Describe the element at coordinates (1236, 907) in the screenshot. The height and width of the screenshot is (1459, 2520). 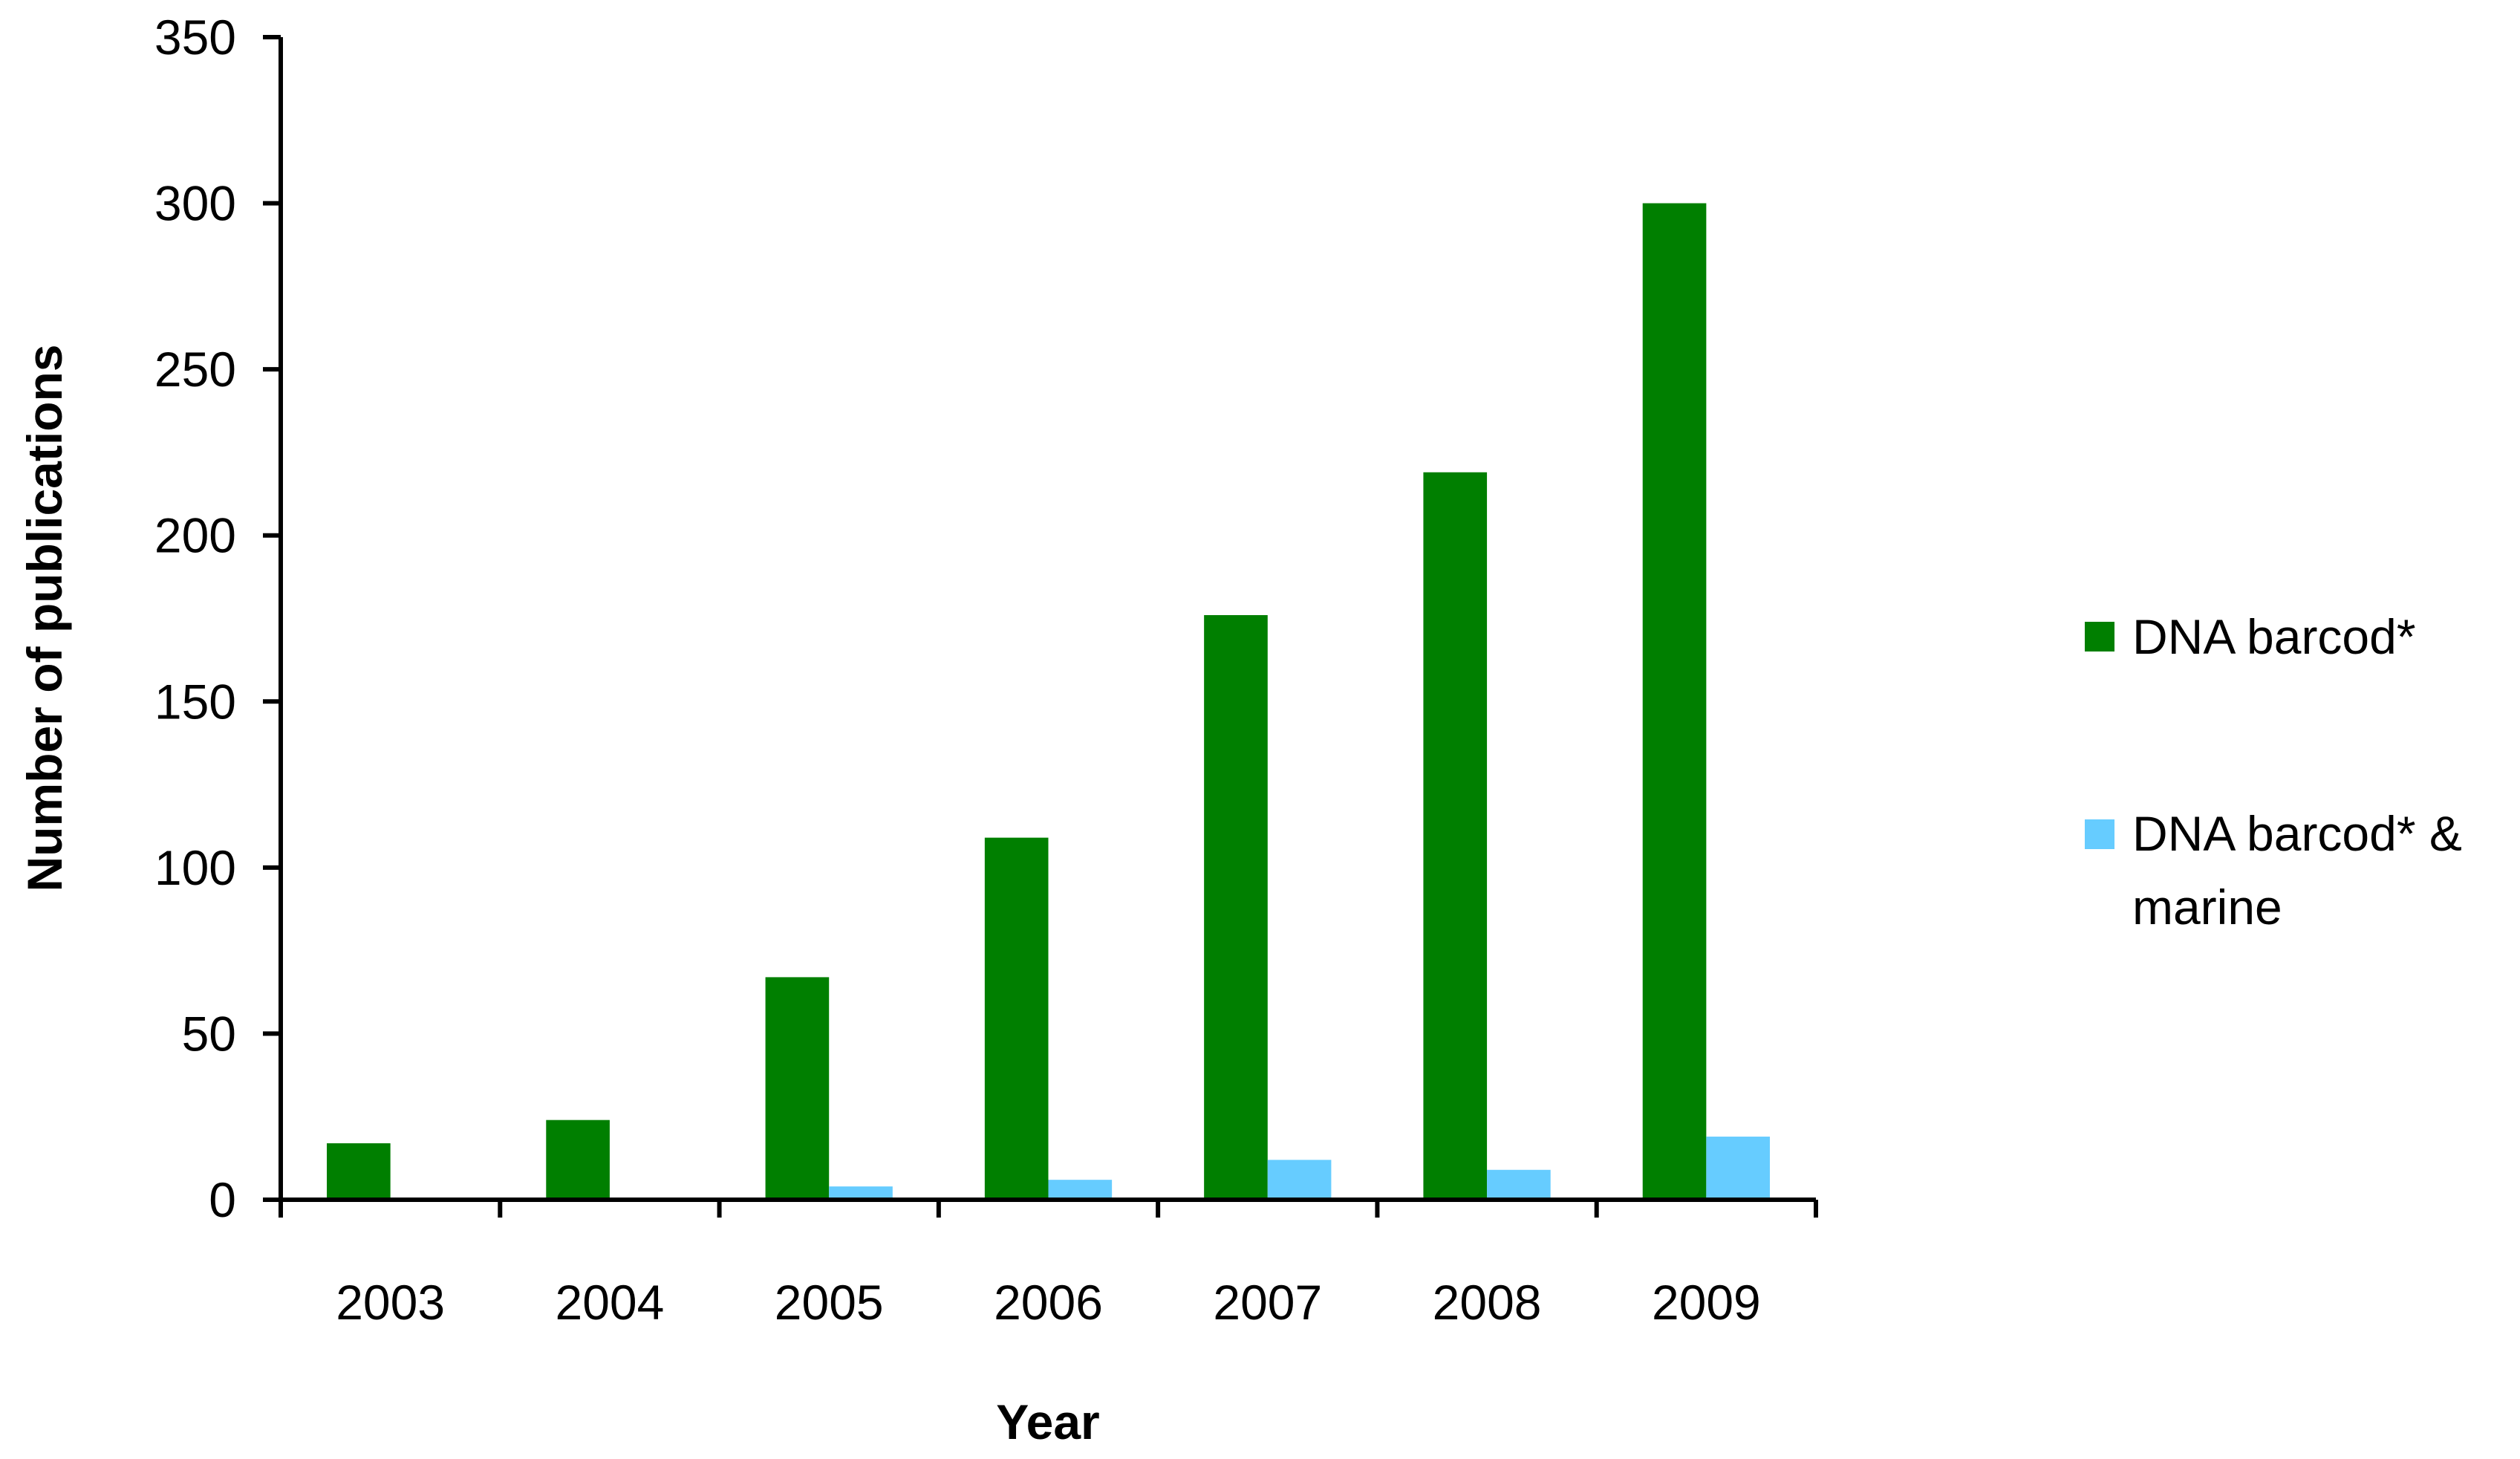
I see `bar-dna-barcod-2007` at that location.